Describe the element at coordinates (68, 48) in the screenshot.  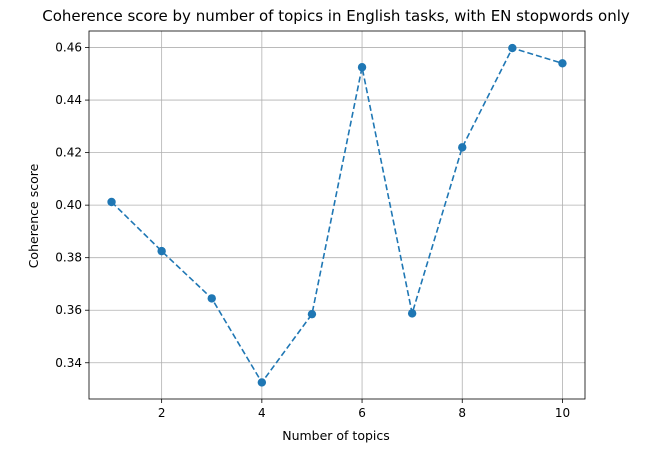
I see `y-tick-label: 0.46` at that location.